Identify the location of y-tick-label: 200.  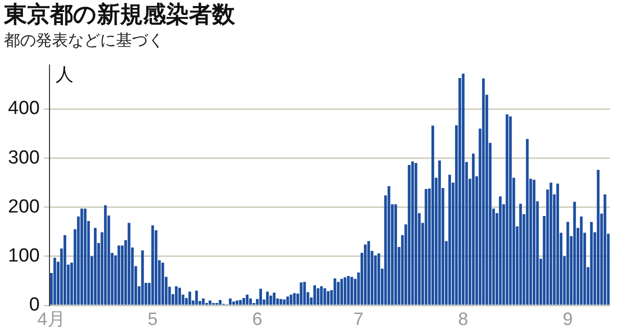
(24, 207).